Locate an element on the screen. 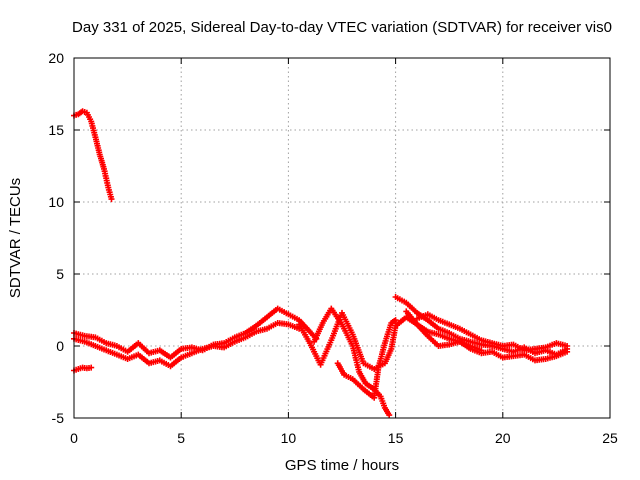 This screenshot has height=480, width=640. y-tick-label: -5 is located at coordinates (58, 418).